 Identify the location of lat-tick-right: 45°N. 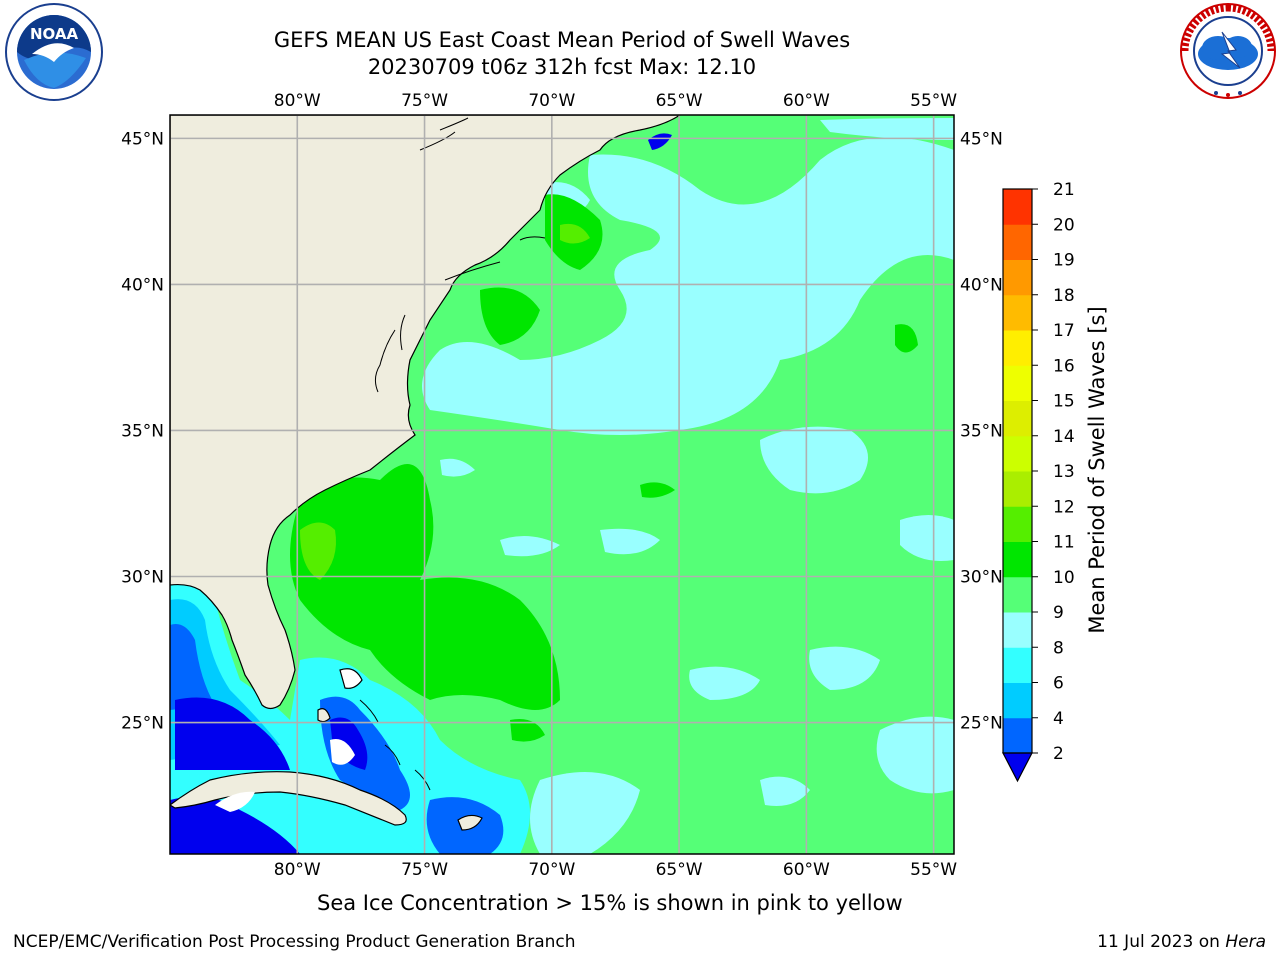
(981, 139).